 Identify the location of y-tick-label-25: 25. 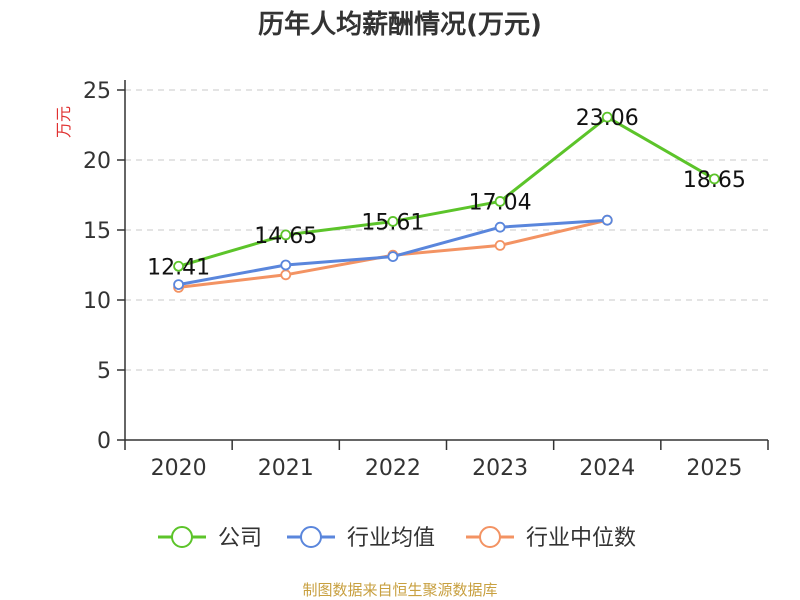
(97, 91).